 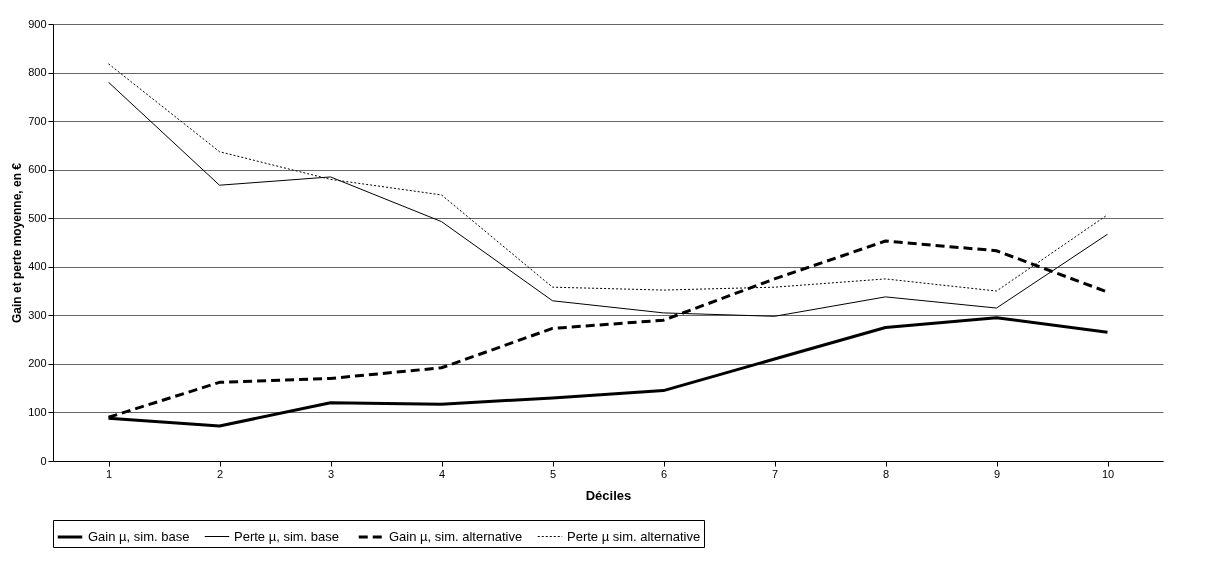 What do you see at coordinates (1108, 473) in the screenshot?
I see `x-tick-label: 10` at bounding box center [1108, 473].